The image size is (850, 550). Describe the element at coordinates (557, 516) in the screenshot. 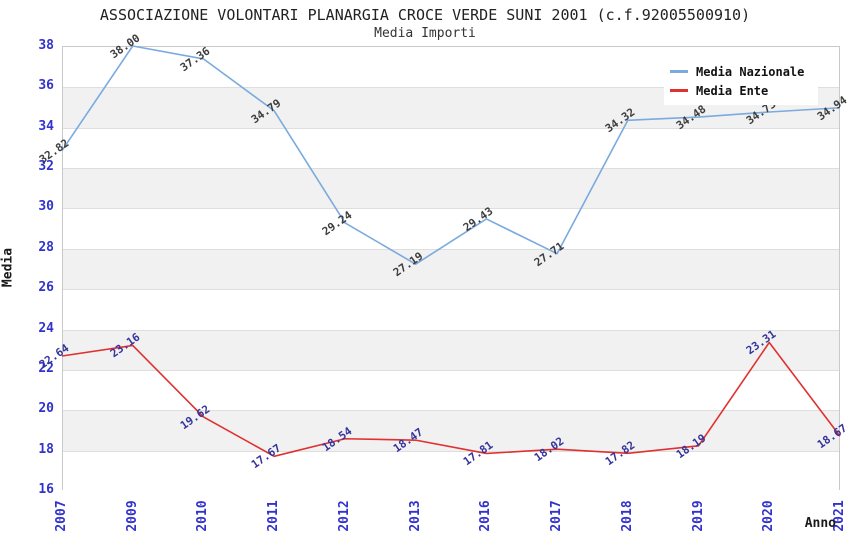

I see `x-tick-label: 2017` at that location.